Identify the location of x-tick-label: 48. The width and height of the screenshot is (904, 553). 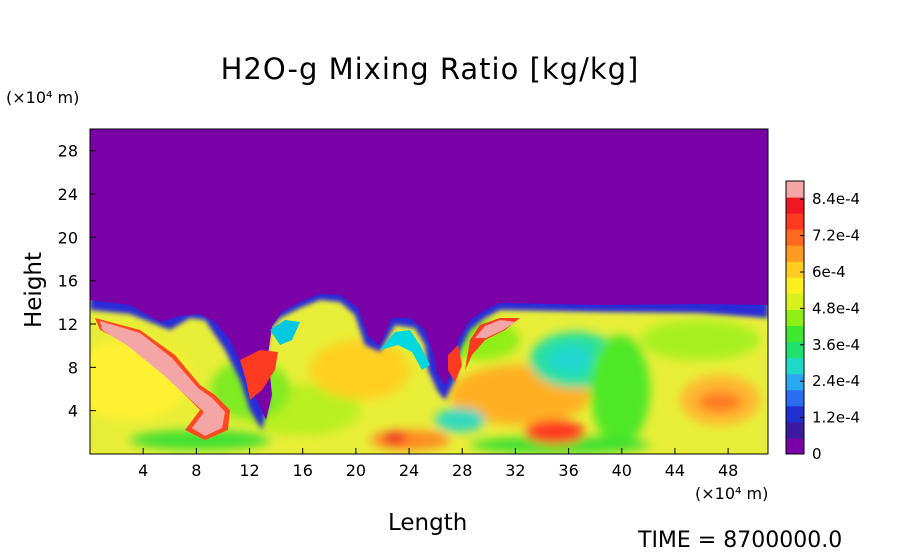
(728, 470).